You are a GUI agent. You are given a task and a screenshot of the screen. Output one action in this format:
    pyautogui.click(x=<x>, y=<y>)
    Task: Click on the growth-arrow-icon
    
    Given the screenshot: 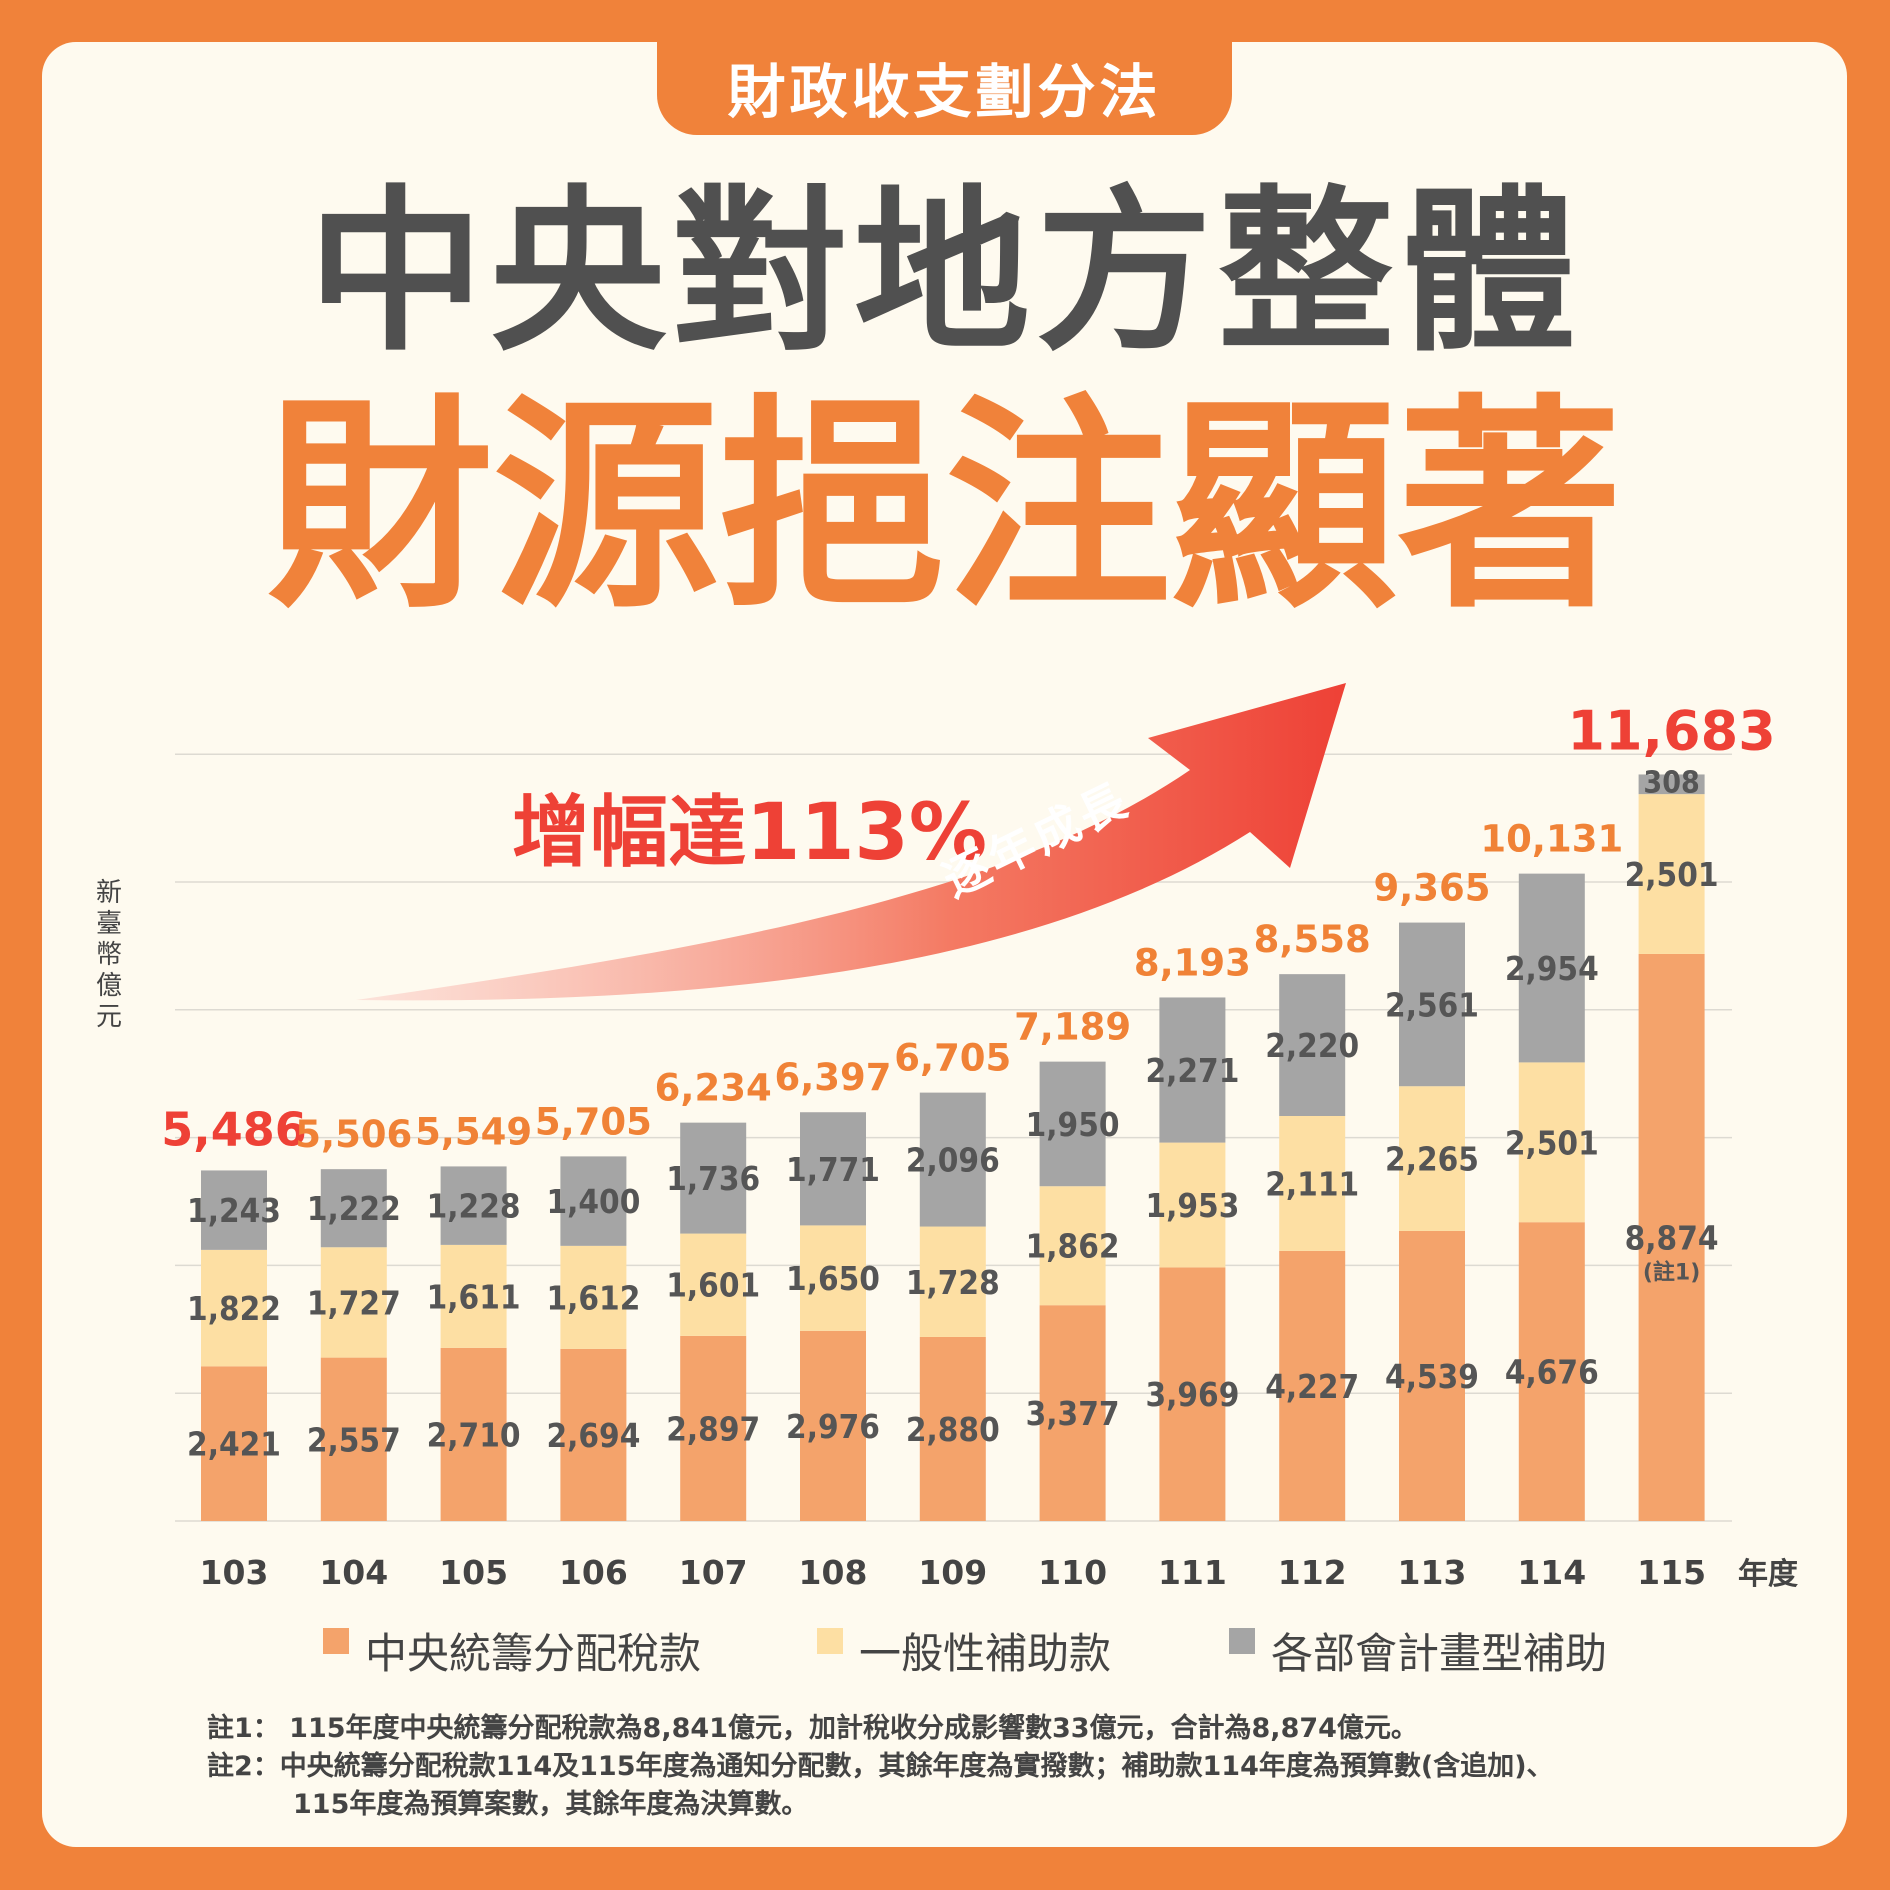 What is the action you would take?
    pyautogui.click(x=851, y=842)
    